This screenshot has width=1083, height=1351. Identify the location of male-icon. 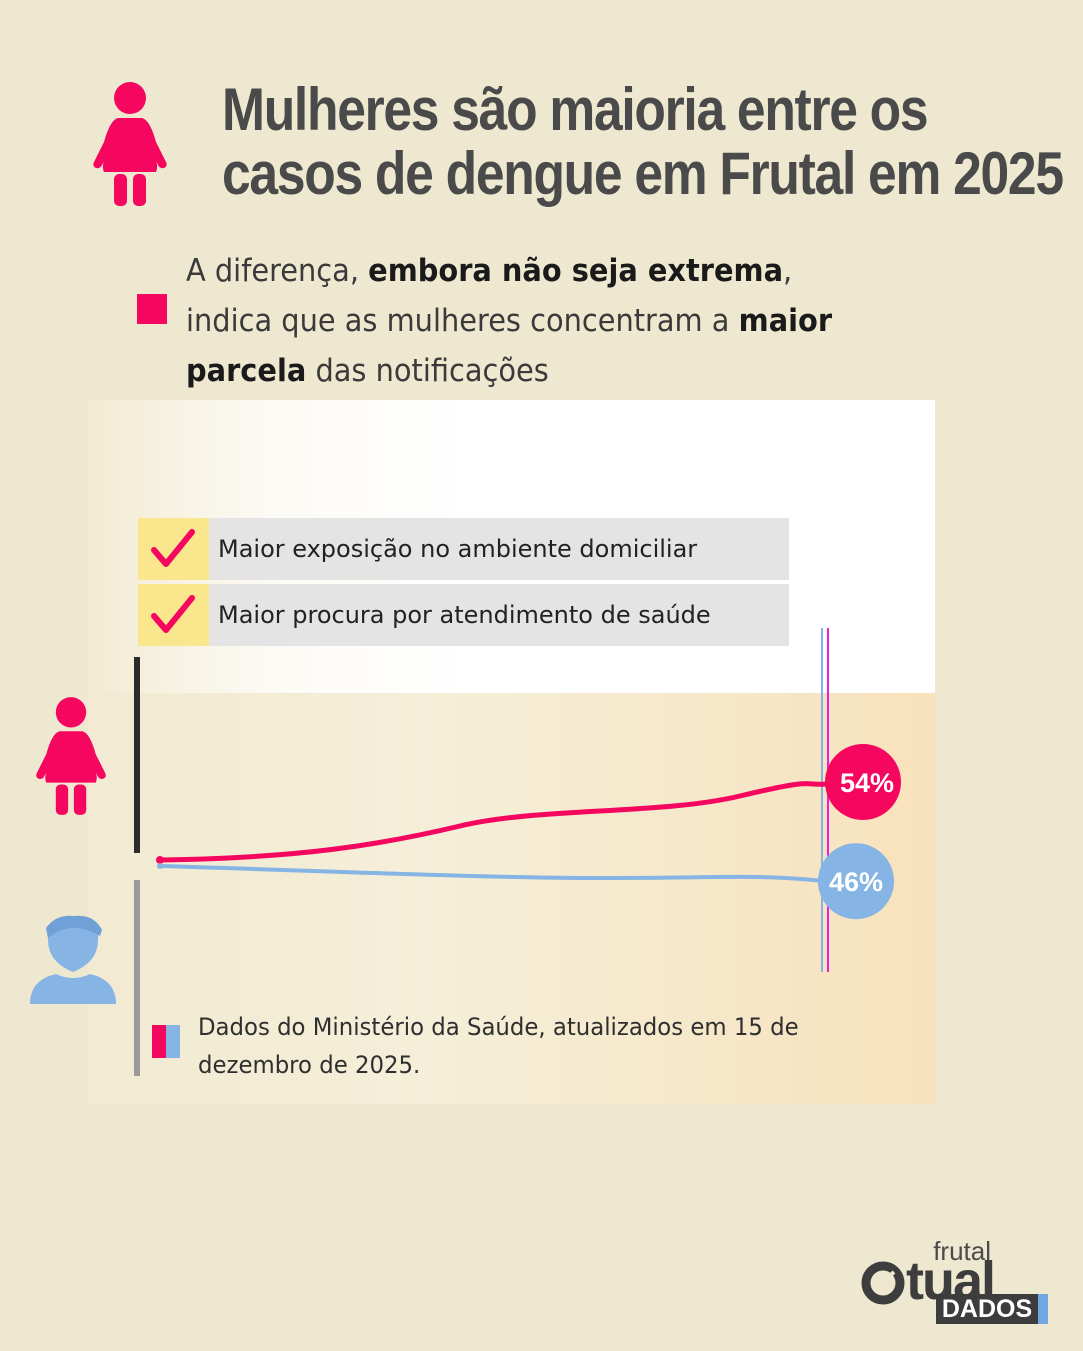
(73, 959).